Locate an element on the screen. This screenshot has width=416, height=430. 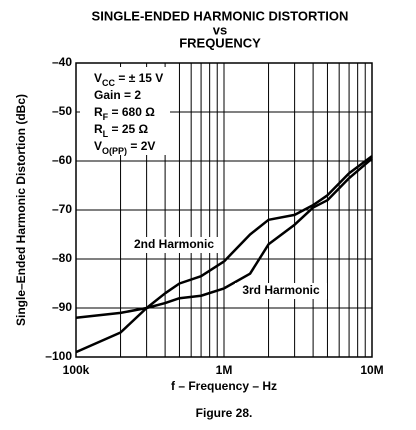
condition-part: = ± 15 V is located at coordinates (139, 78).